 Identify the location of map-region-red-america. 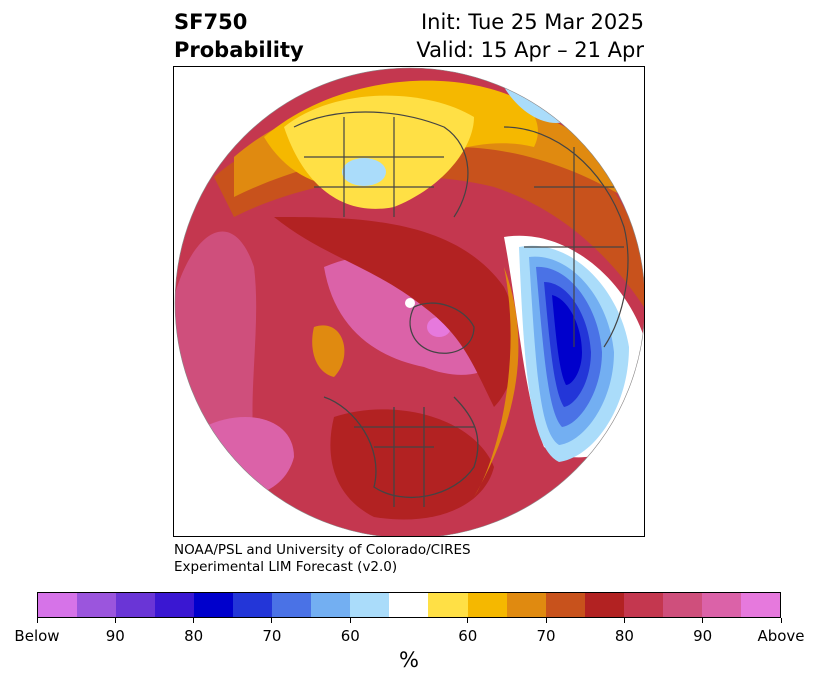
(412, 464).